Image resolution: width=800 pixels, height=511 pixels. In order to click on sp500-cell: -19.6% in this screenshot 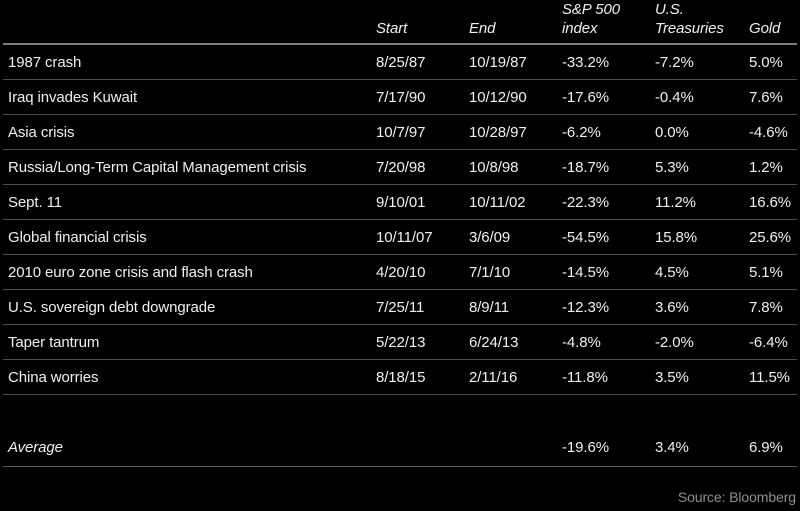, I will do `click(585, 447)`.